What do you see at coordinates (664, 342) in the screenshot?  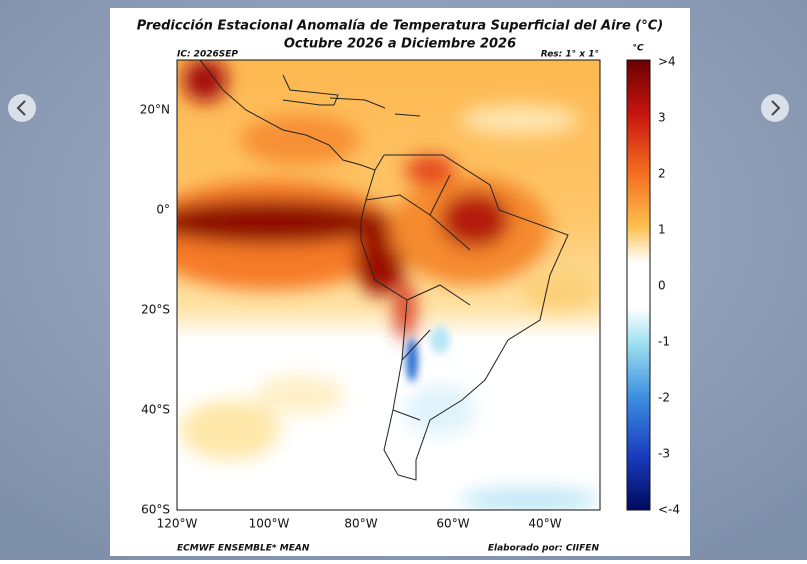 I see `colorbar-label: -1` at bounding box center [664, 342].